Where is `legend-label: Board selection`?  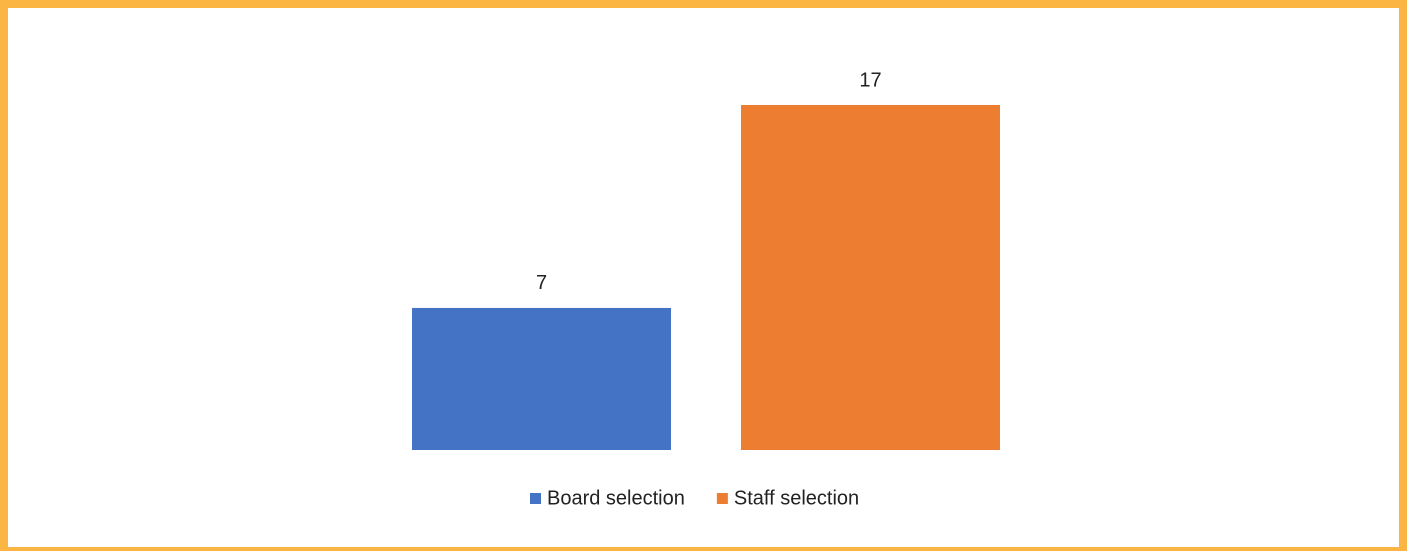
legend-label: Board selection is located at coordinates (616, 498).